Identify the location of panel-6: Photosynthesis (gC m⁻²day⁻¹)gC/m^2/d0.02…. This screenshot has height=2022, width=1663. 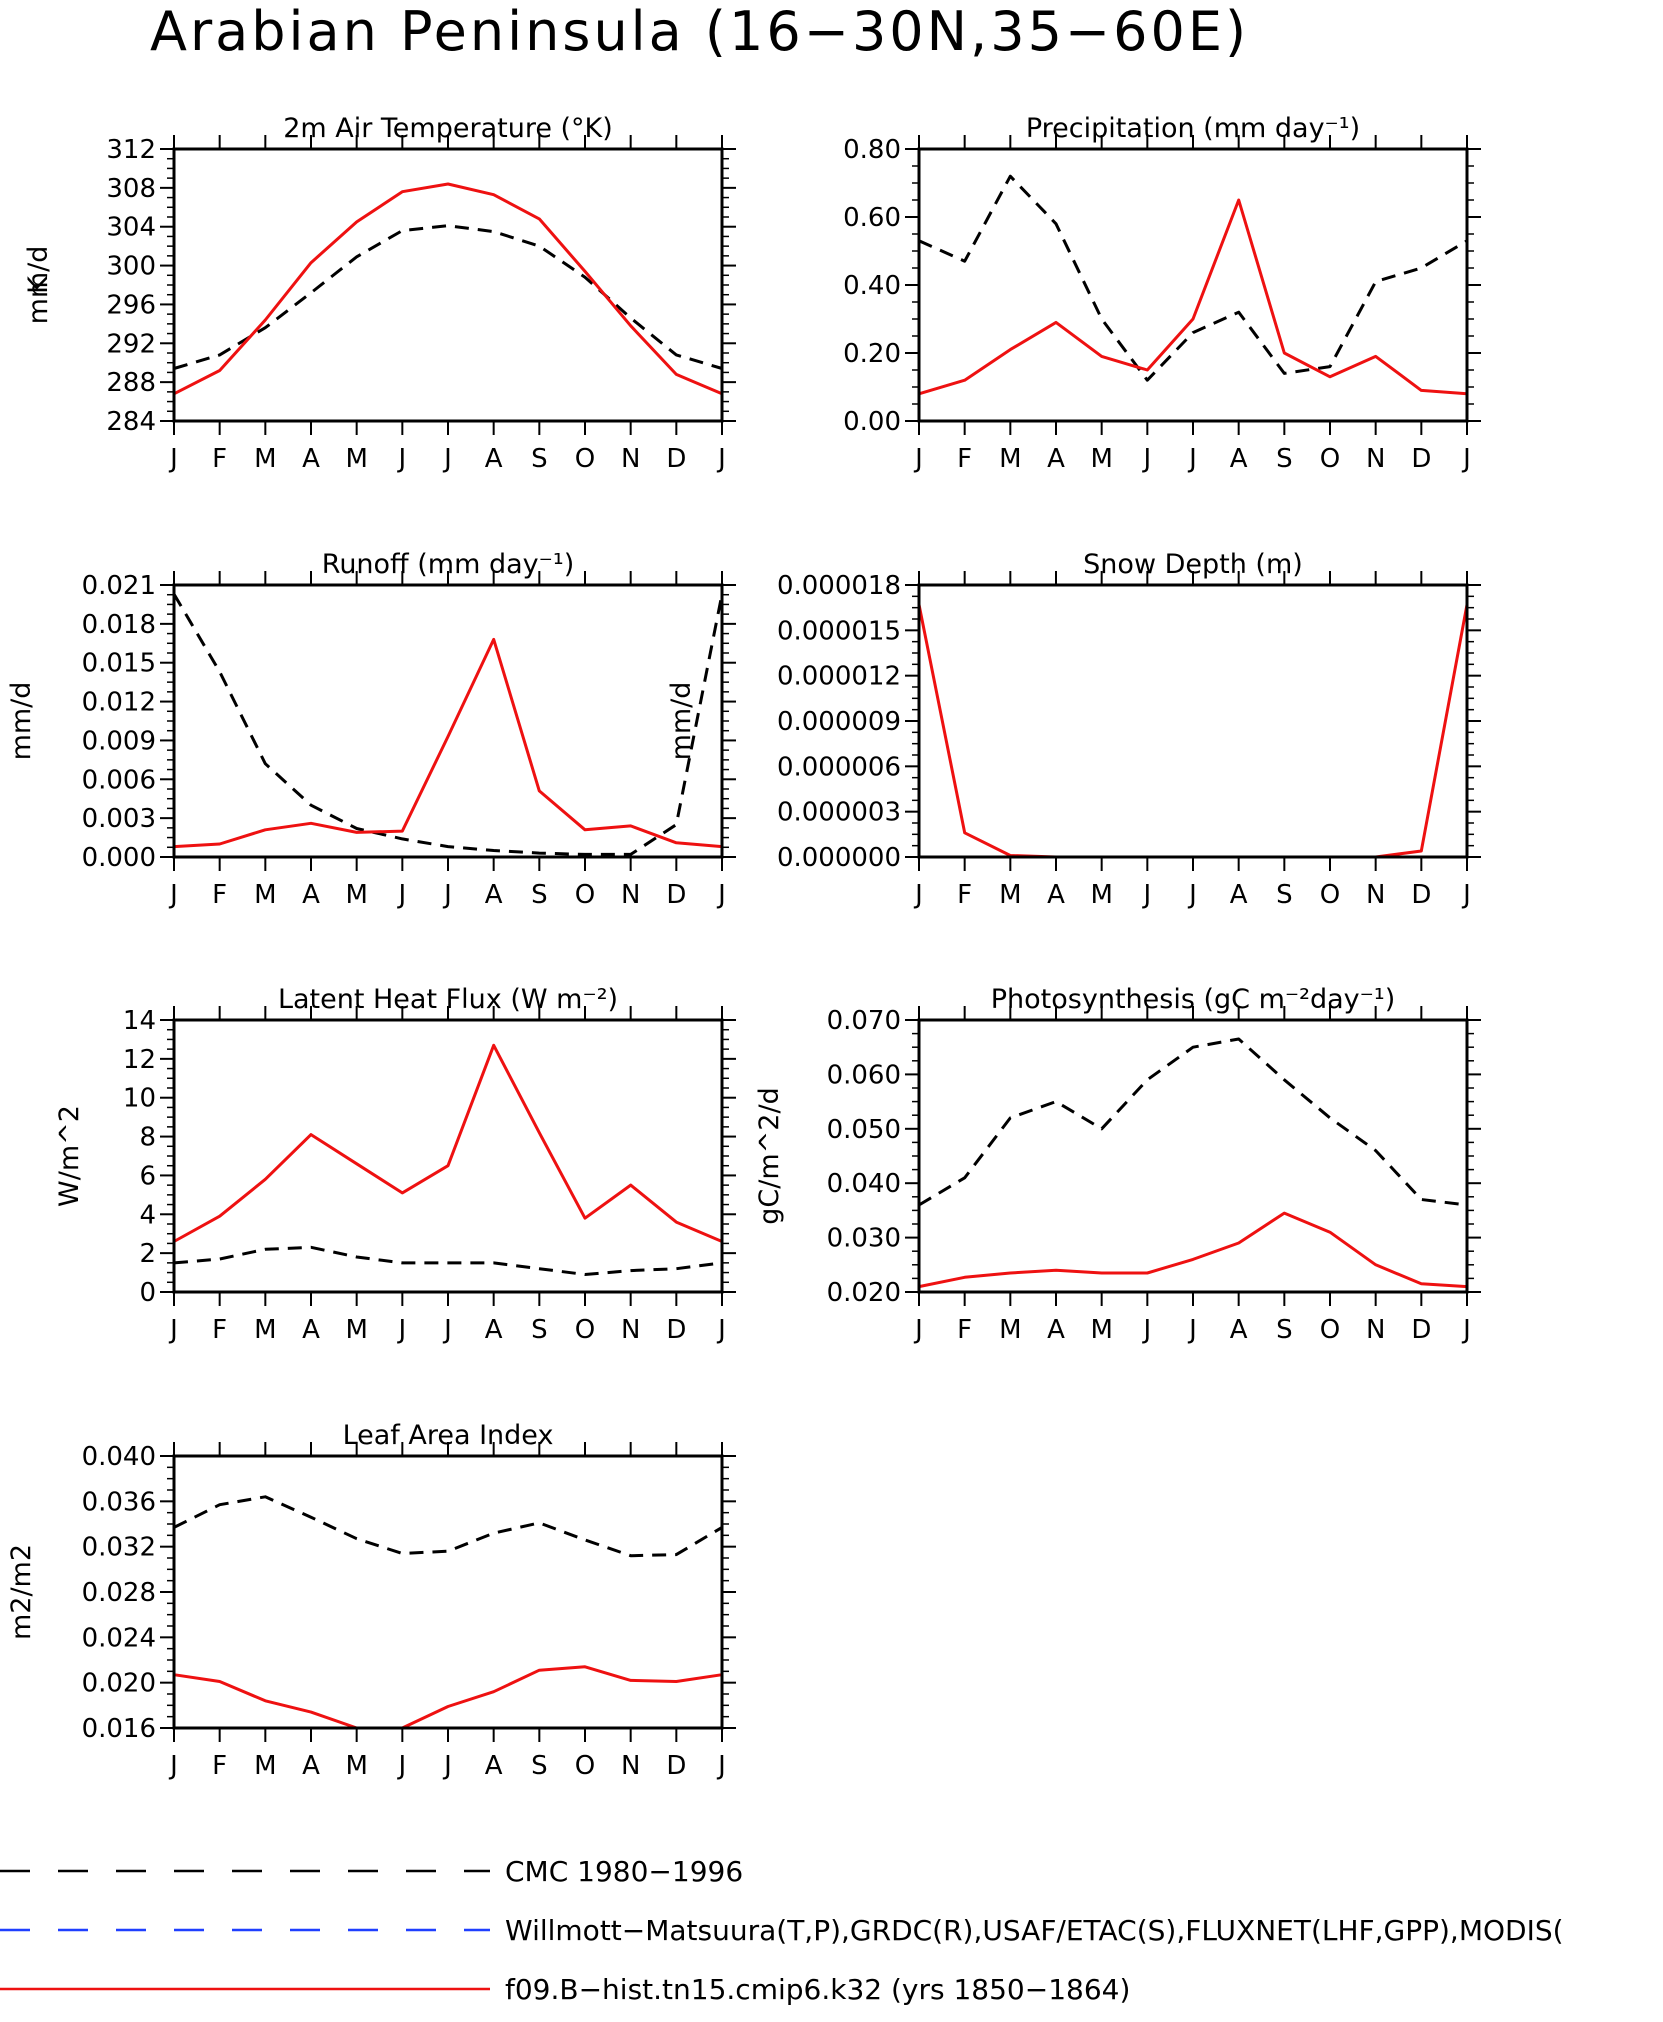
(1117, 1164).